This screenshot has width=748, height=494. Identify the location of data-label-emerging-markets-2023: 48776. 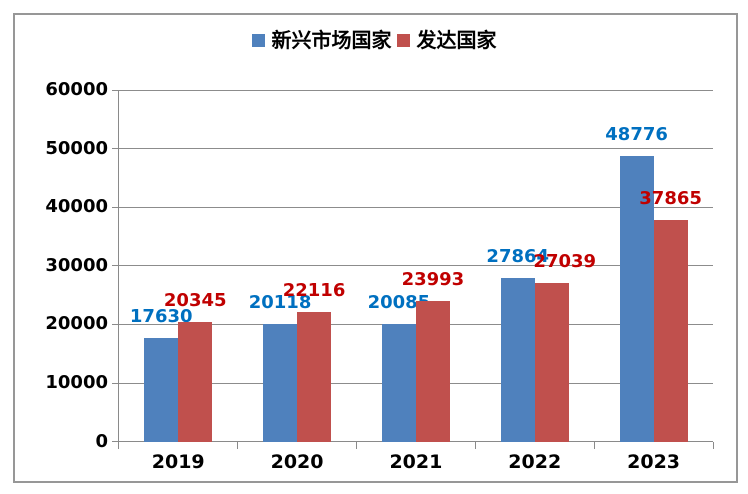
(636, 134).